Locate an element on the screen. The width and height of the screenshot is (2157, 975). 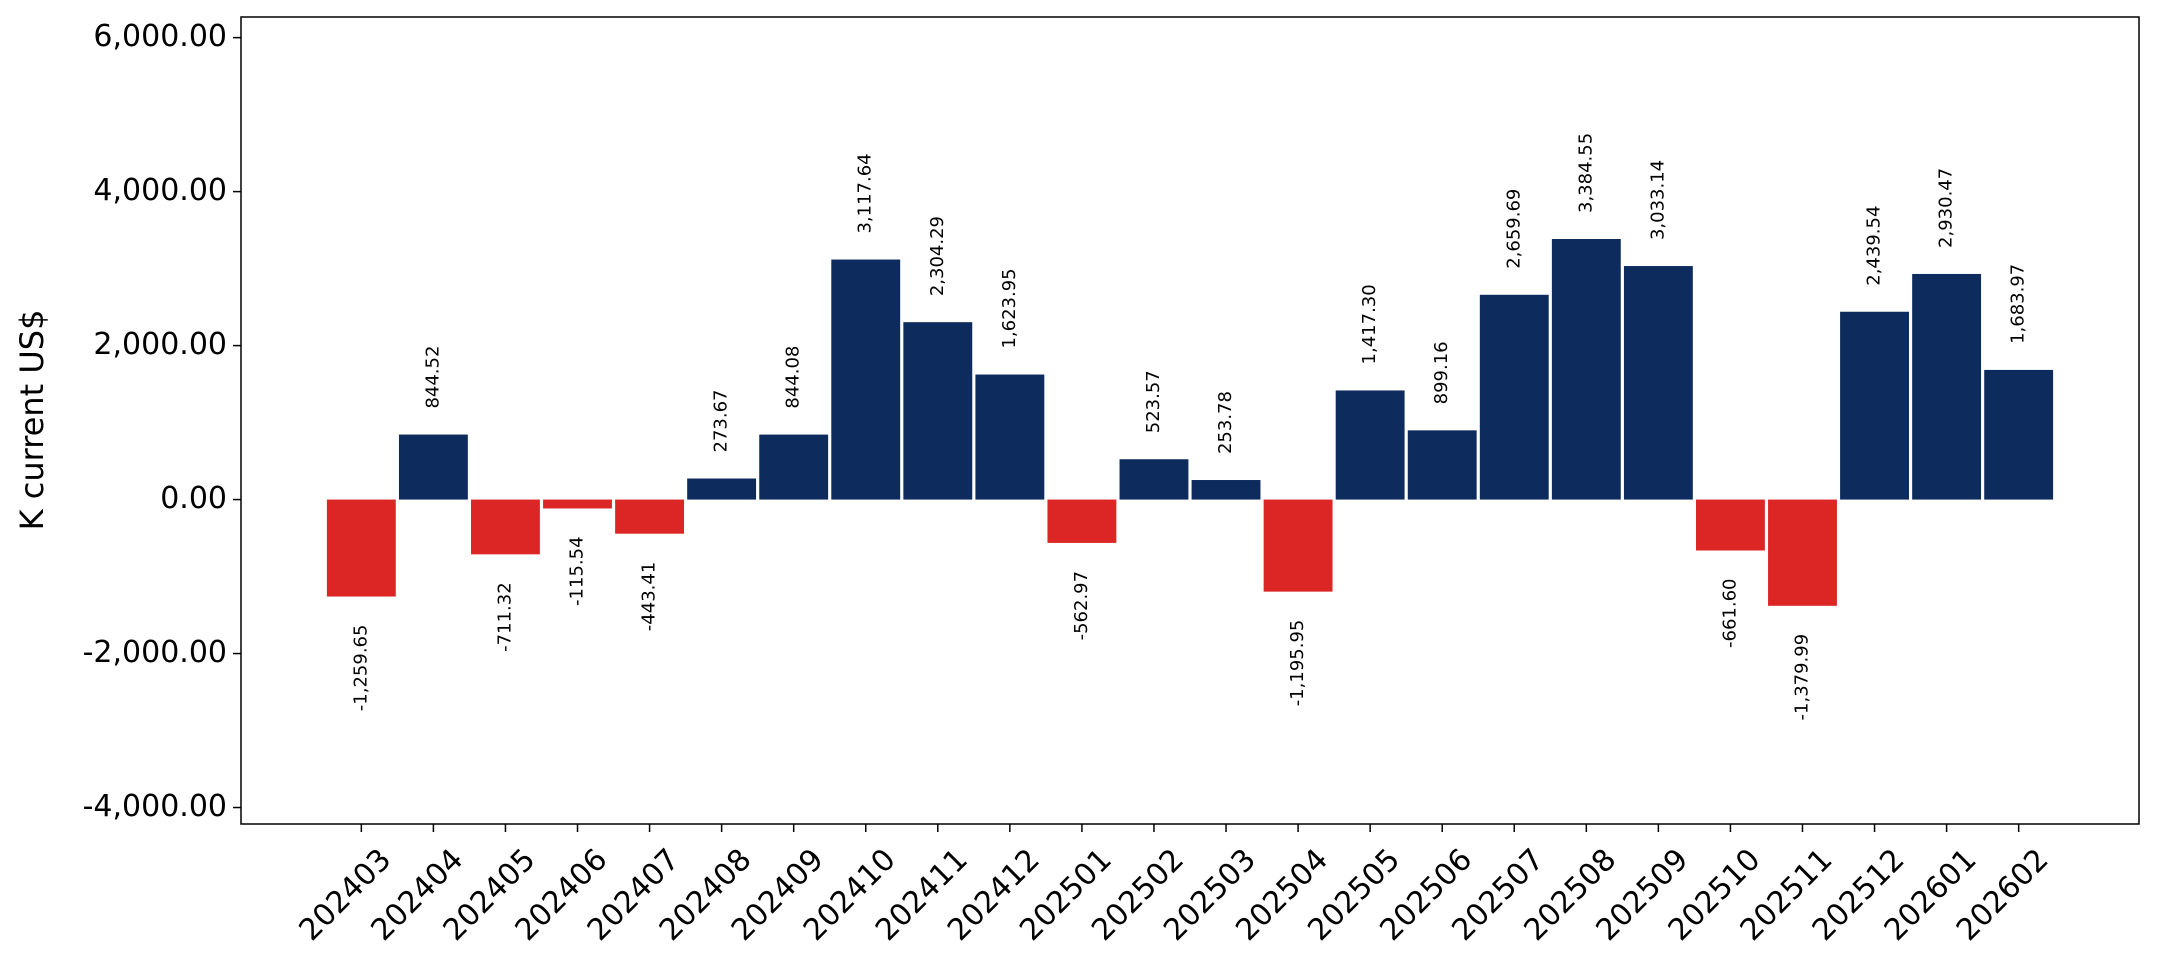
y-tick-label: 6,000.00 is located at coordinates (160, 36).